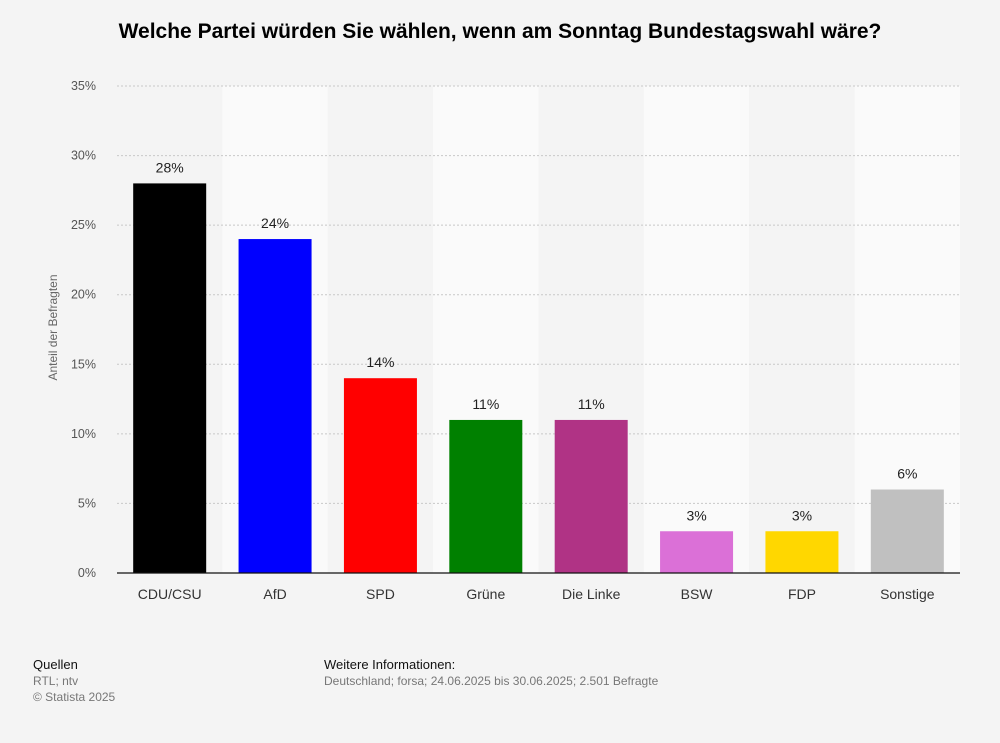 The image size is (1000, 743). What do you see at coordinates (275, 223) in the screenshot?
I see `data-label: 24%` at bounding box center [275, 223].